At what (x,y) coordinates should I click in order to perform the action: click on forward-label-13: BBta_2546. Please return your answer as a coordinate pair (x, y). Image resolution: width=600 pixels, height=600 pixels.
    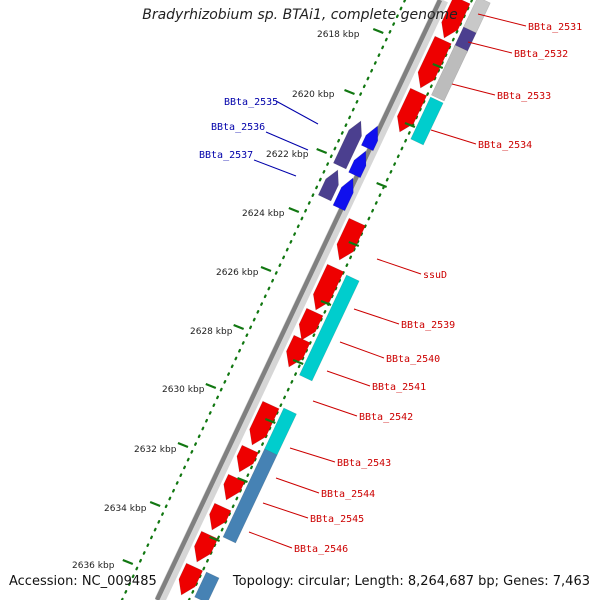
    Looking at the image, I should click on (321, 549).